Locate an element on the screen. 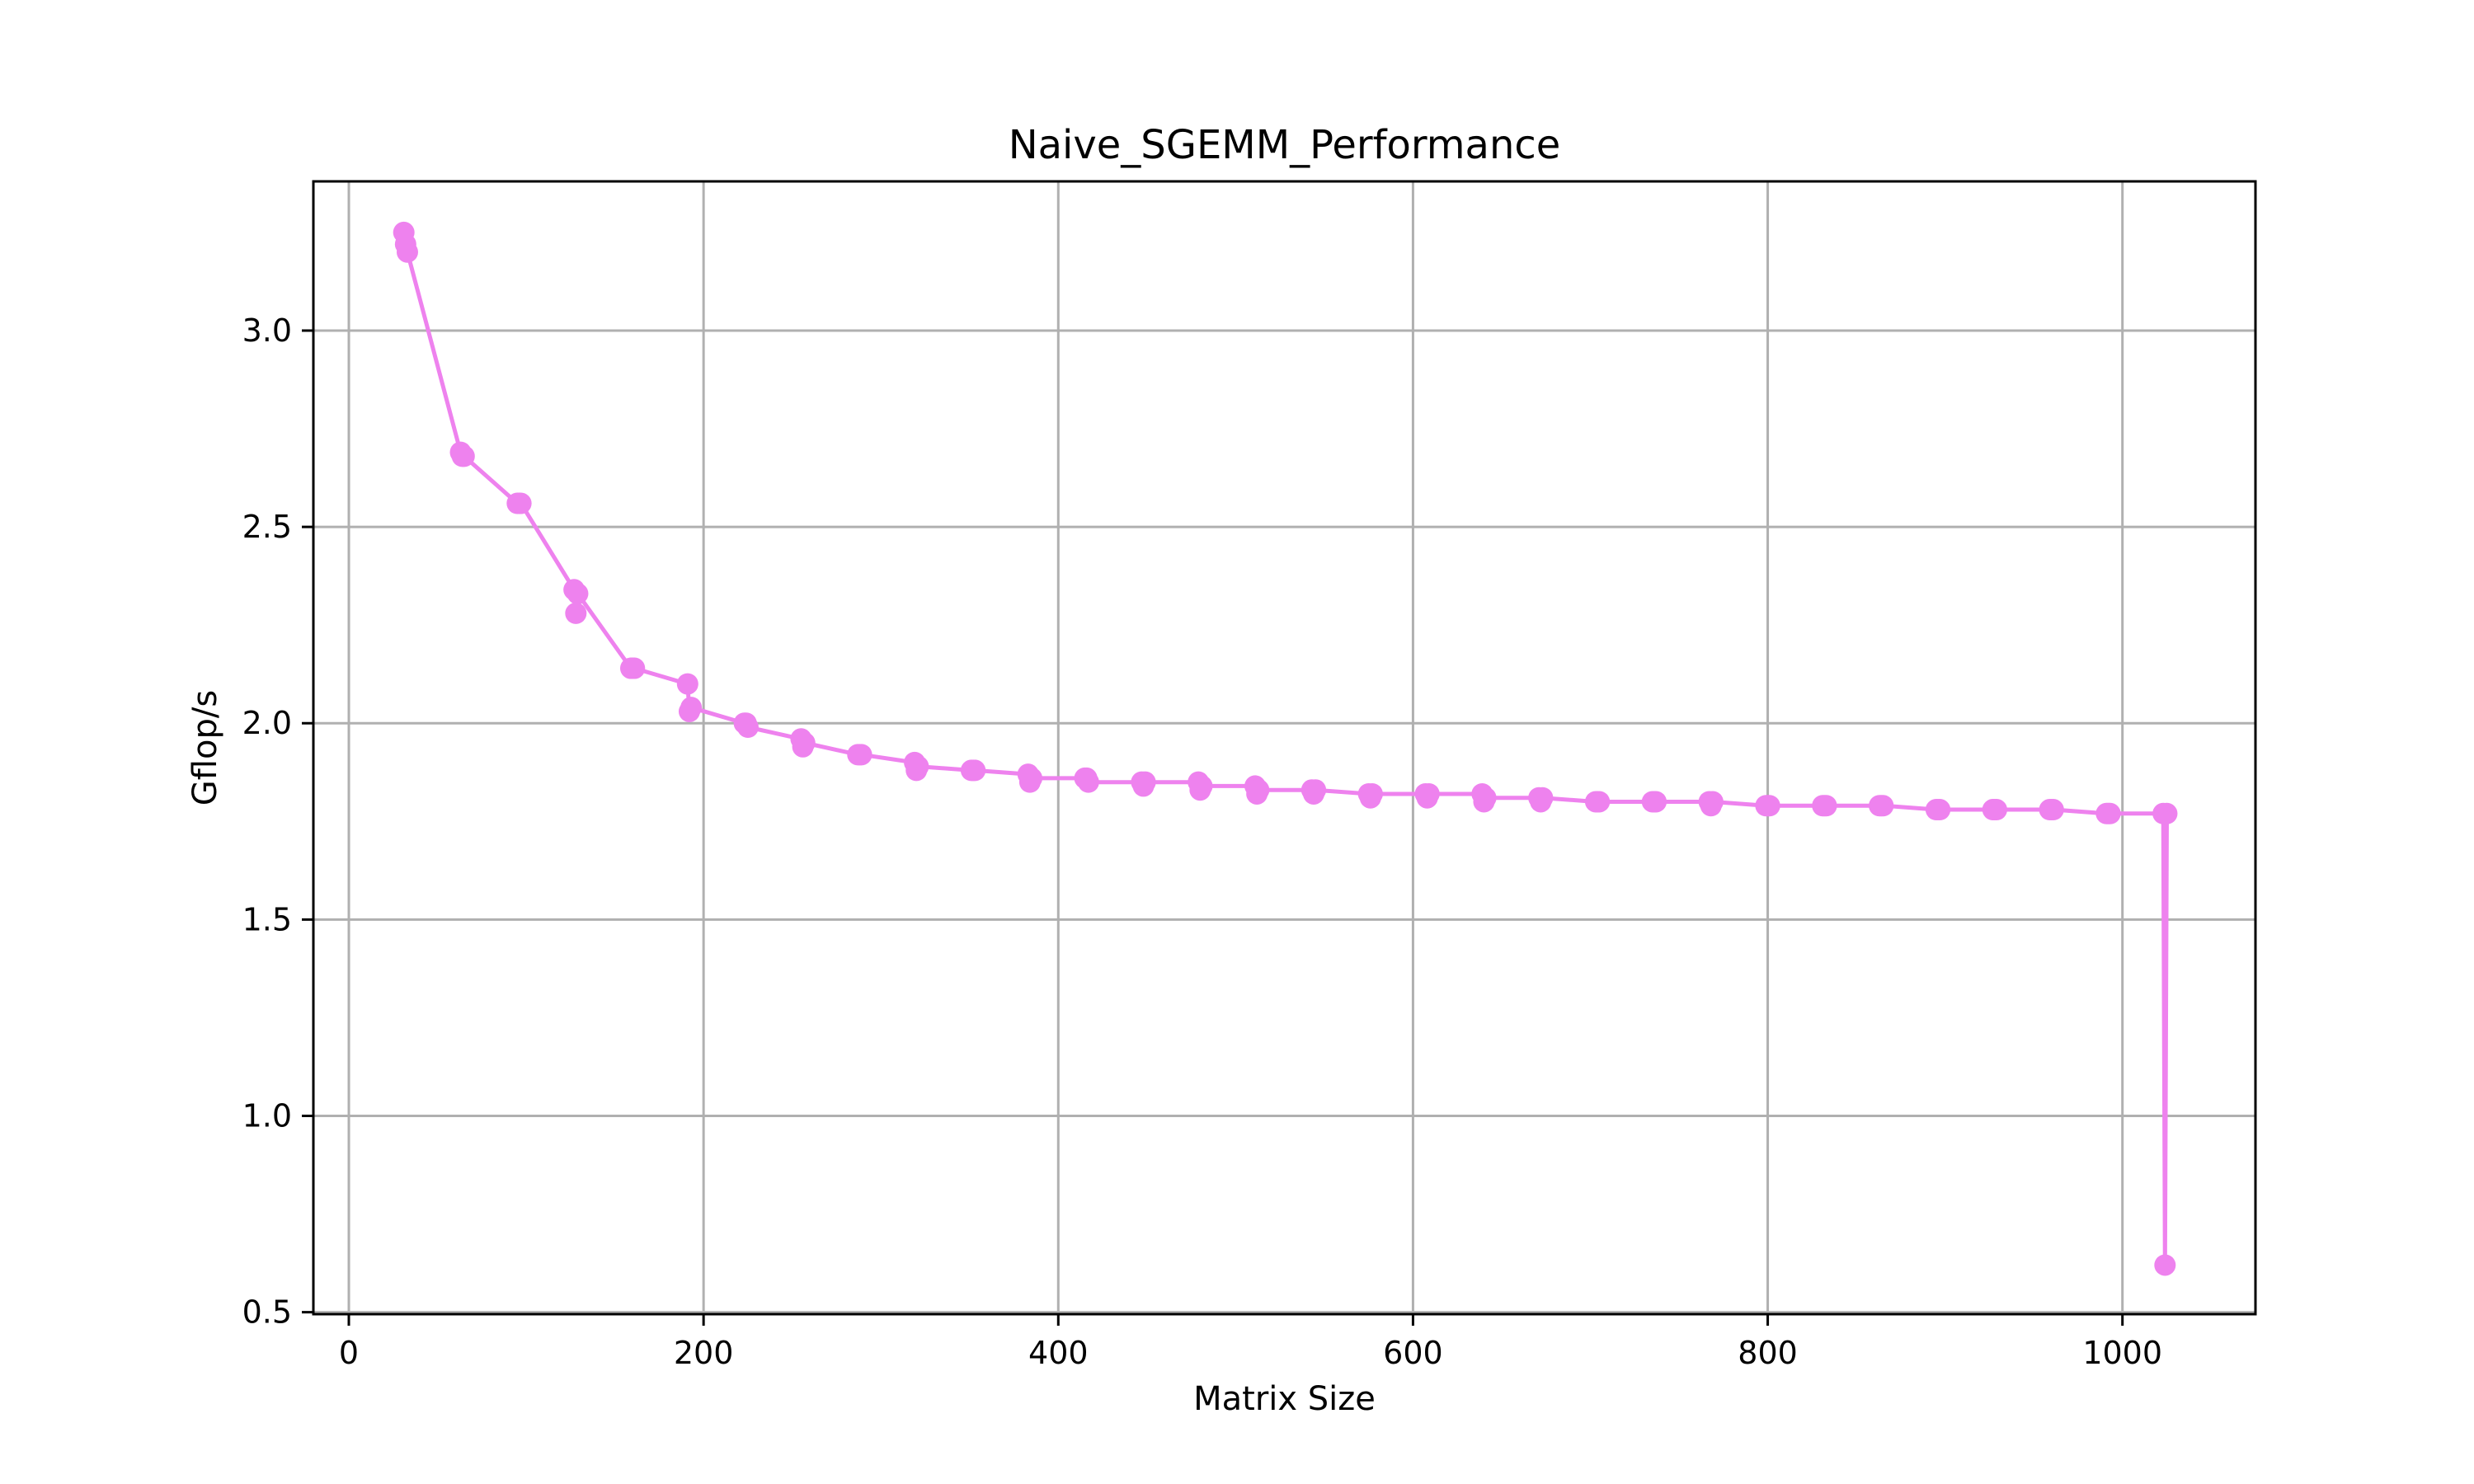 The image size is (2474, 1484). x-tick-label: 800 is located at coordinates (1768, 1353).